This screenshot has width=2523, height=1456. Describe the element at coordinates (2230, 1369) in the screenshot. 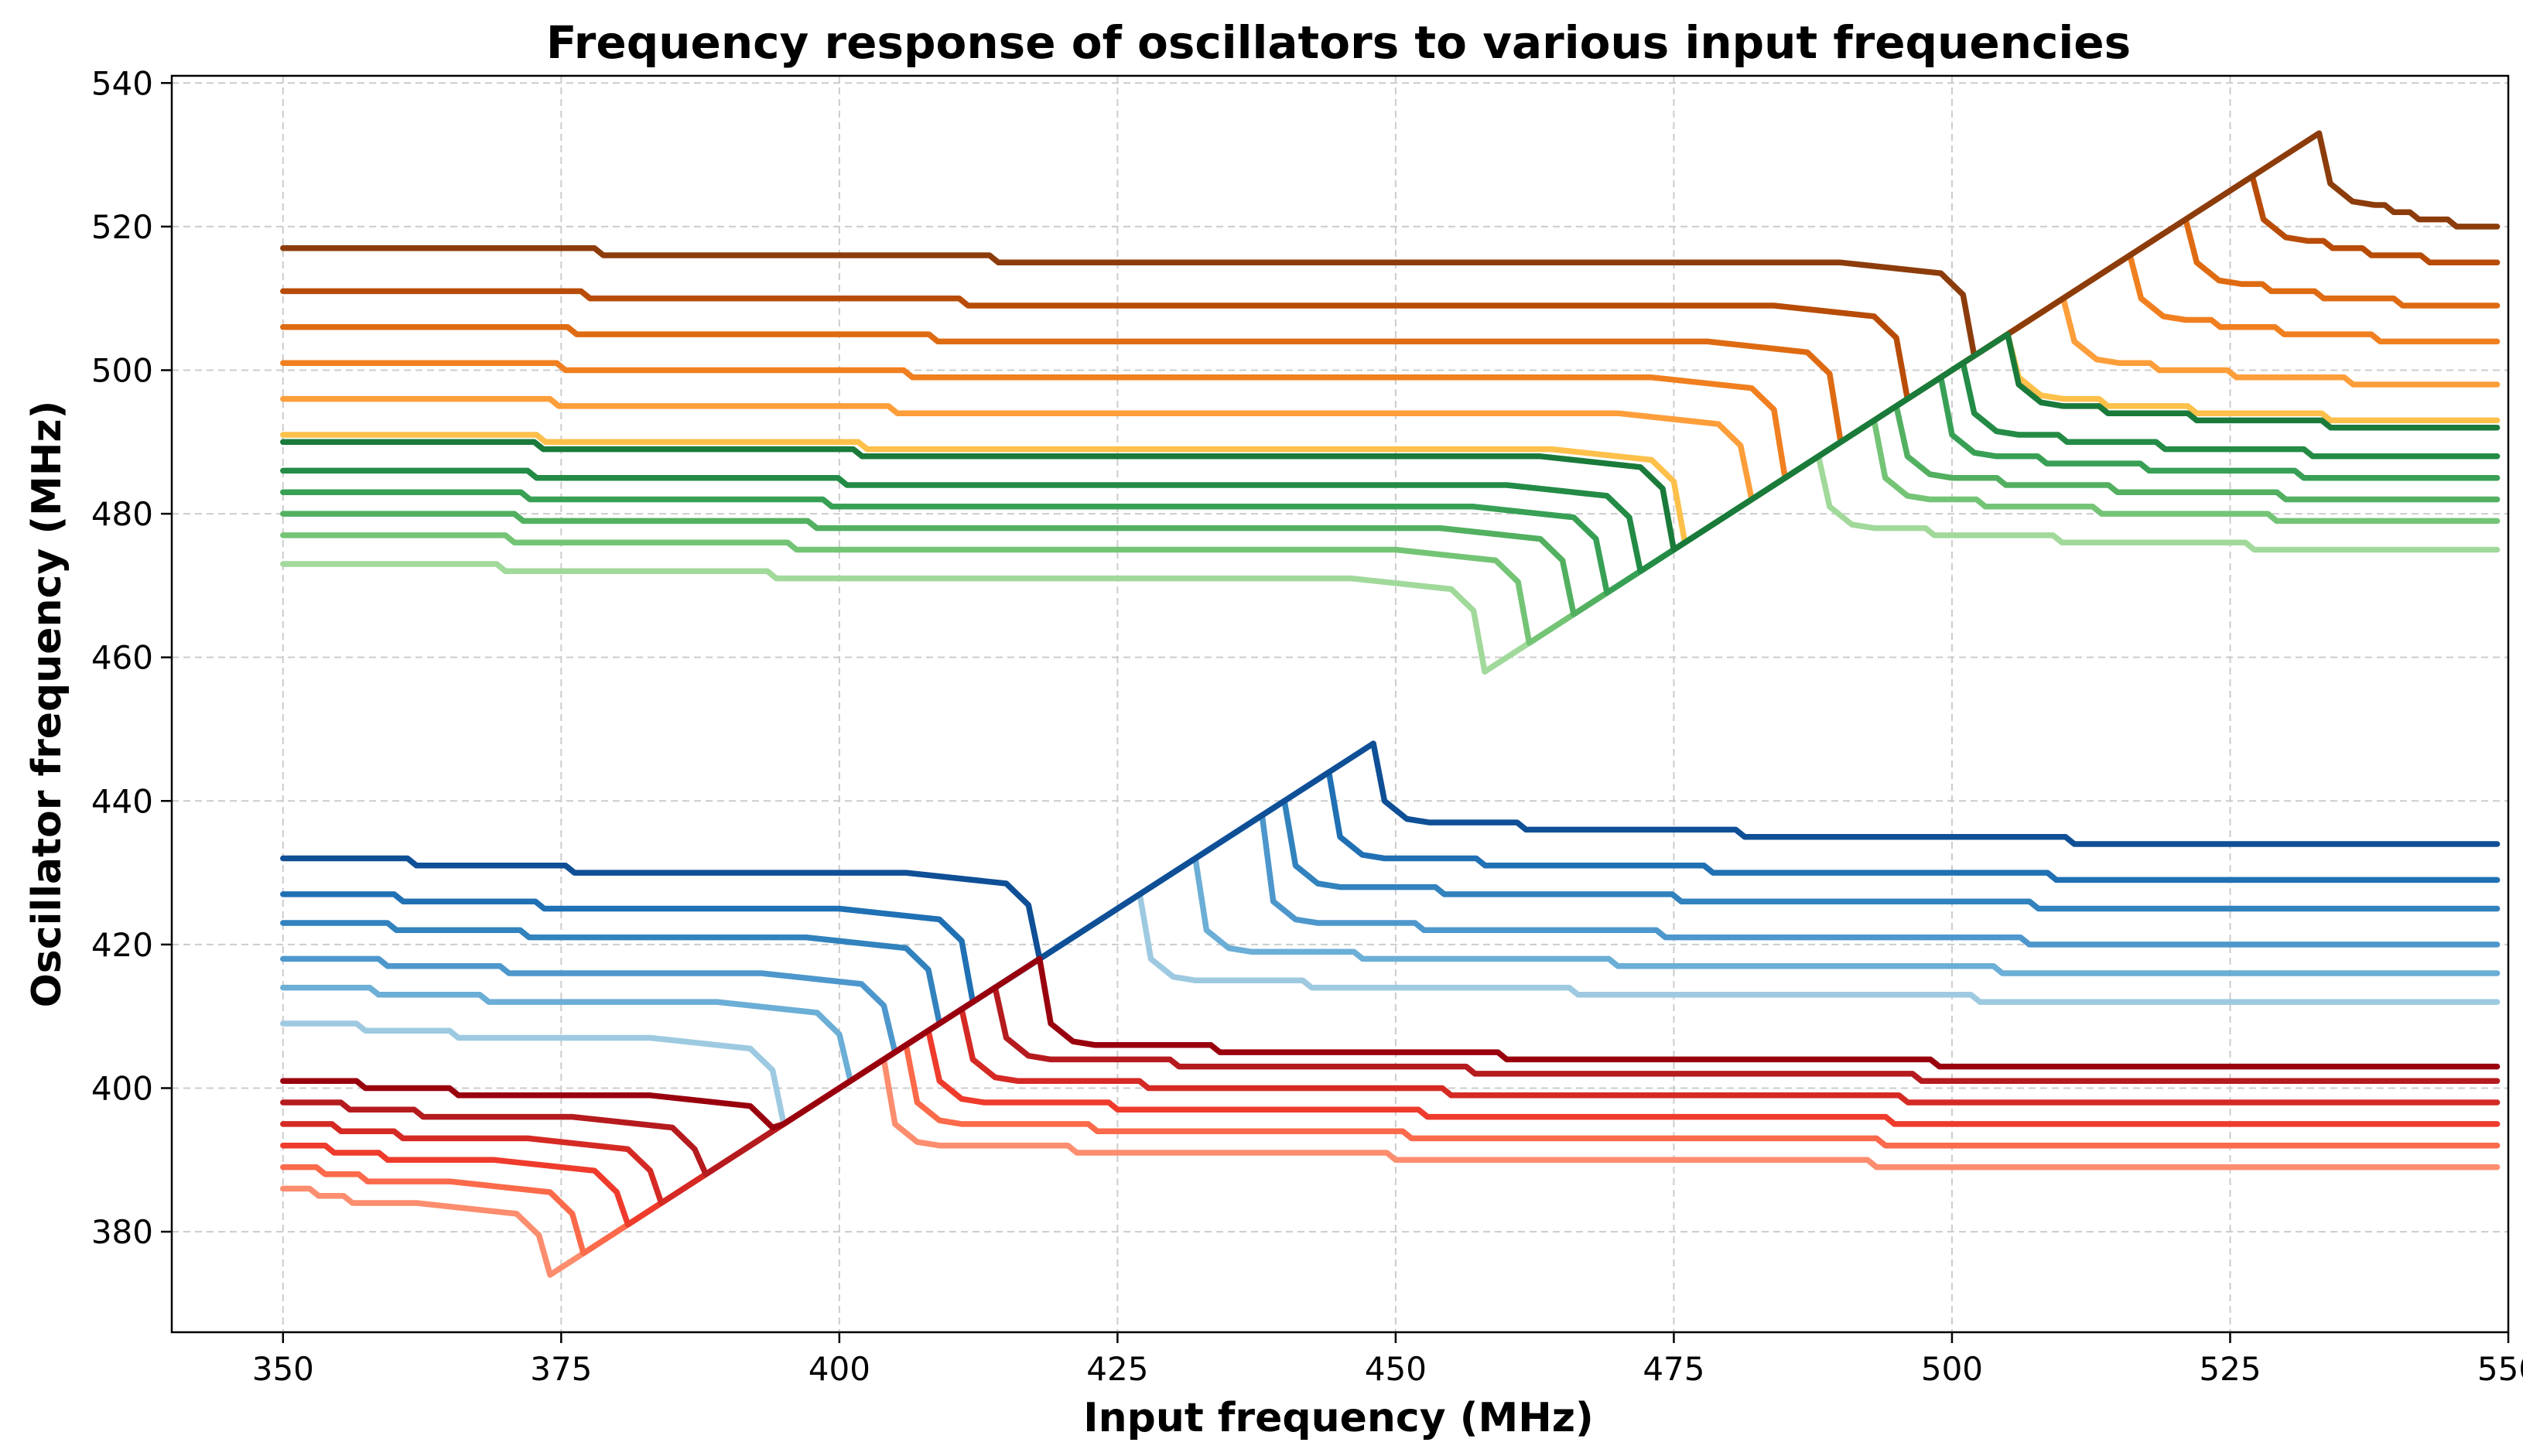

I see `x-tick-label: 525` at that location.